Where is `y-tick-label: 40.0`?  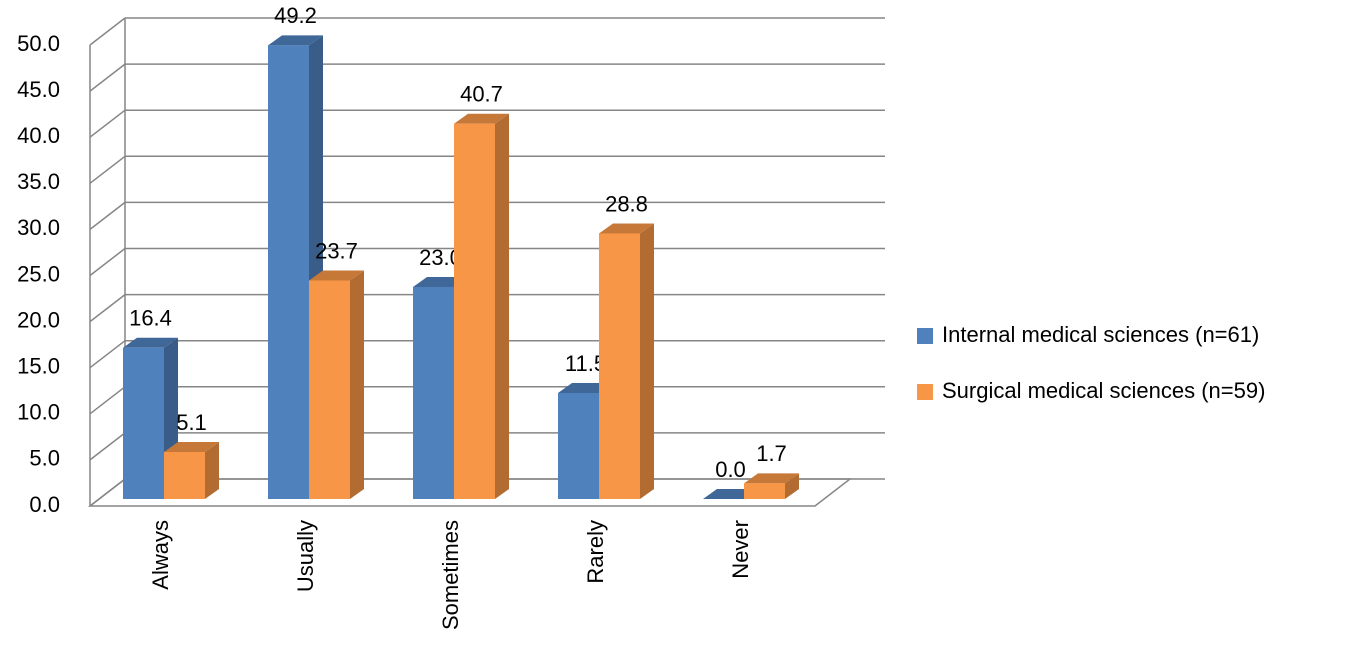
y-tick-label: 40.0 is located at coordinates (38, 135).